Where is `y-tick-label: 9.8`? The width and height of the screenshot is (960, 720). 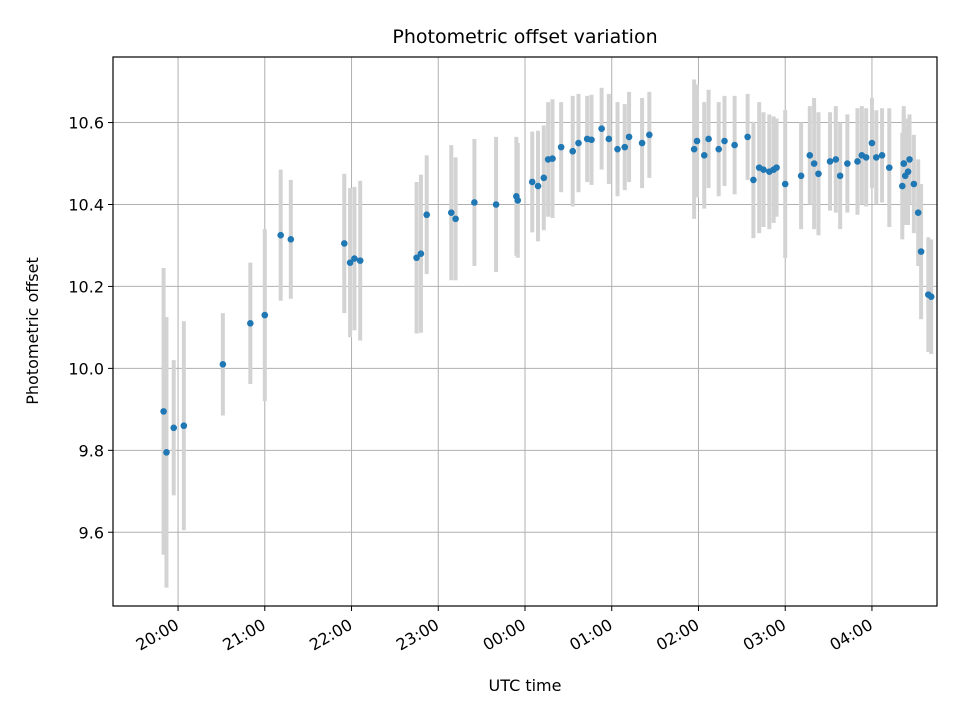
y-tick-label: 9.8 is located at coordinates (91, 450).